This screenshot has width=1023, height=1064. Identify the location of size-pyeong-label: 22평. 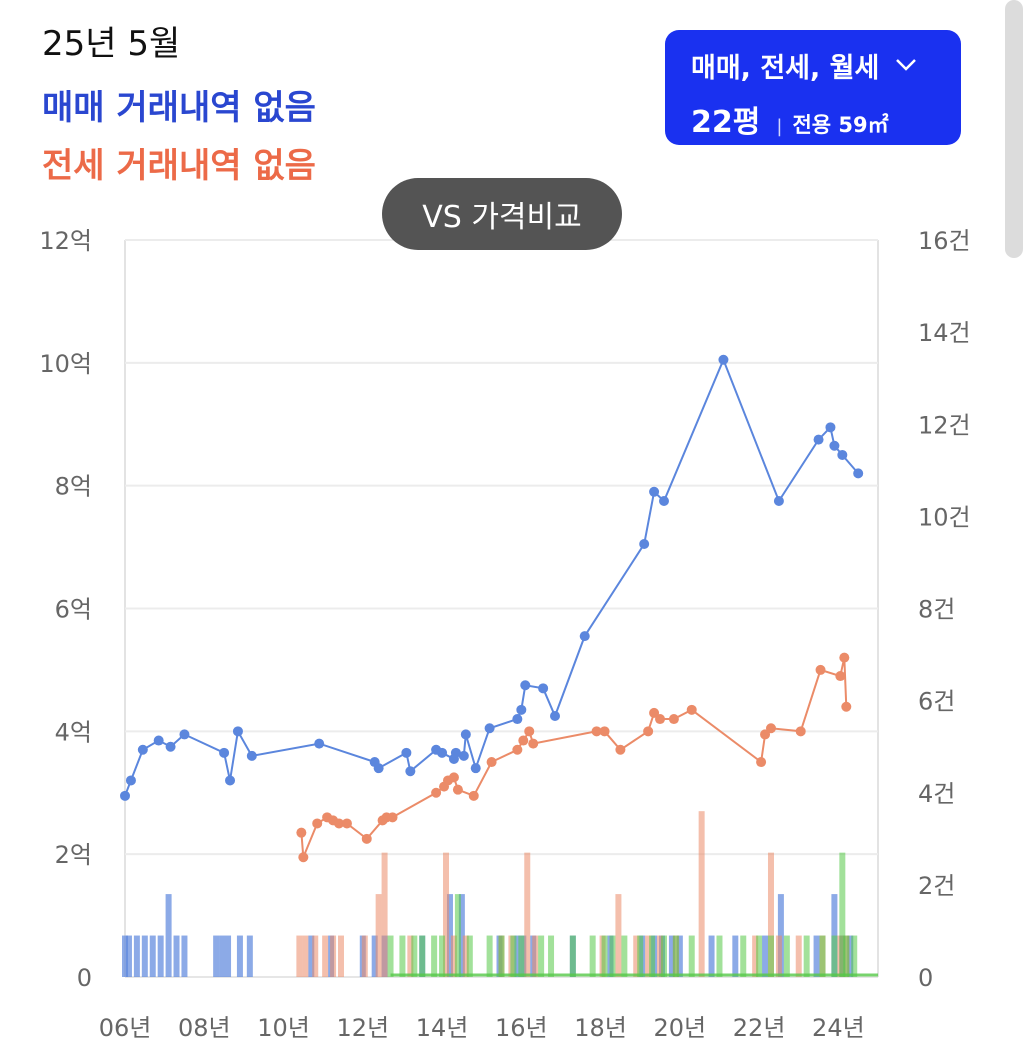
(726, 122).